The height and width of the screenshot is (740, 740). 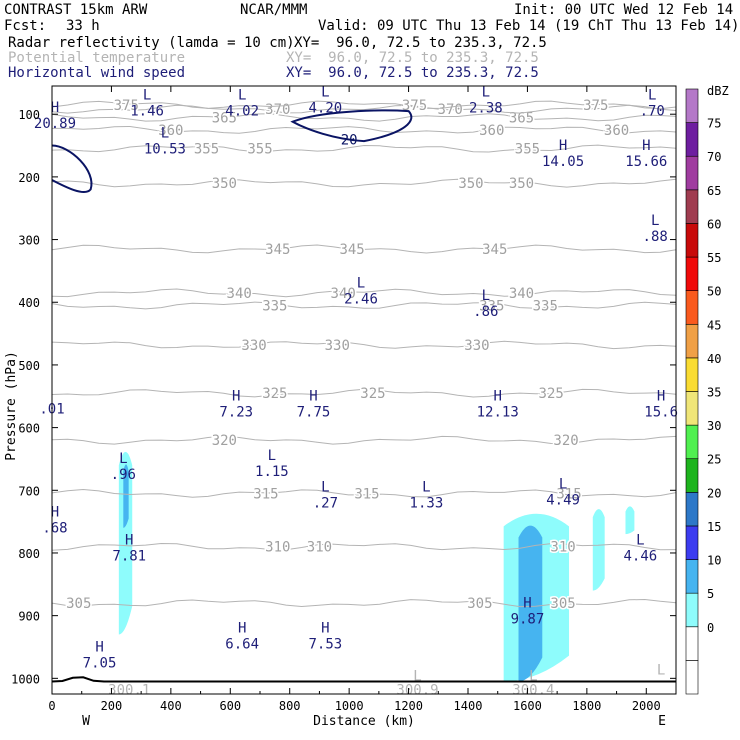 What do you see at coordinates (714, 224) in the screenshot?
I see `colorbar-label: 60` at bounding box center [714, 224].